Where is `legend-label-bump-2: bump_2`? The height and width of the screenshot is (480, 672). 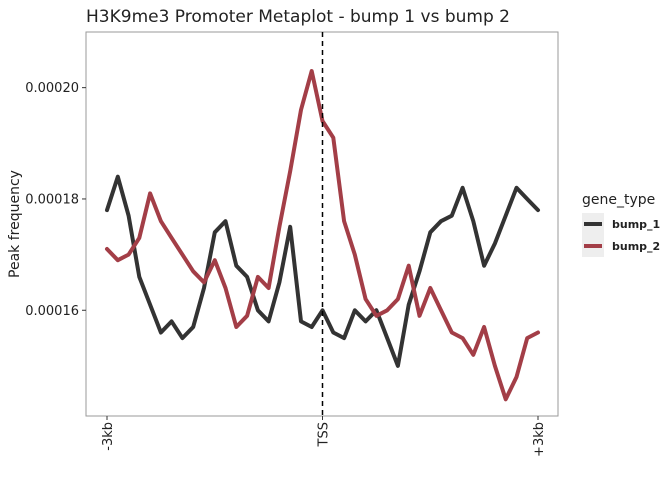 legend-label-bump-2: bump_2 is located at coordinates (636, 246).